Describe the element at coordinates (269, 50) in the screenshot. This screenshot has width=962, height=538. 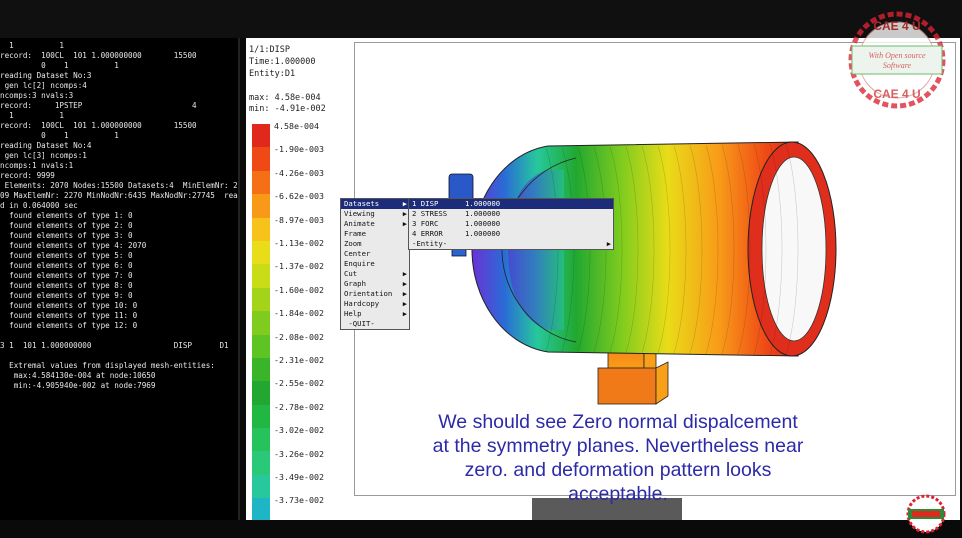
I see `dataset-label: 1/1:DISP` at that location.